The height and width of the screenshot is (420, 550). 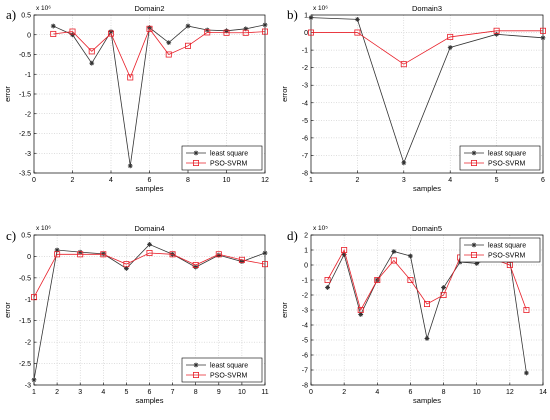 What do you see at coordinates (11, 14) in the screenshot?
I see `panel-letter-a: a)` at bounding box center [11, 14].